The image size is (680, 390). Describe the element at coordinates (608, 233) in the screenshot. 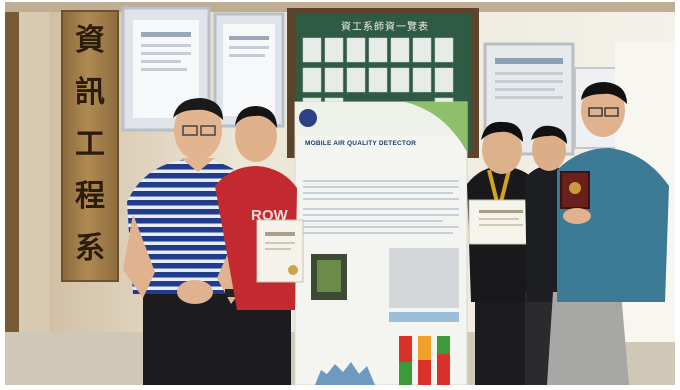

I see `person-student-teal-shirt` at that location.